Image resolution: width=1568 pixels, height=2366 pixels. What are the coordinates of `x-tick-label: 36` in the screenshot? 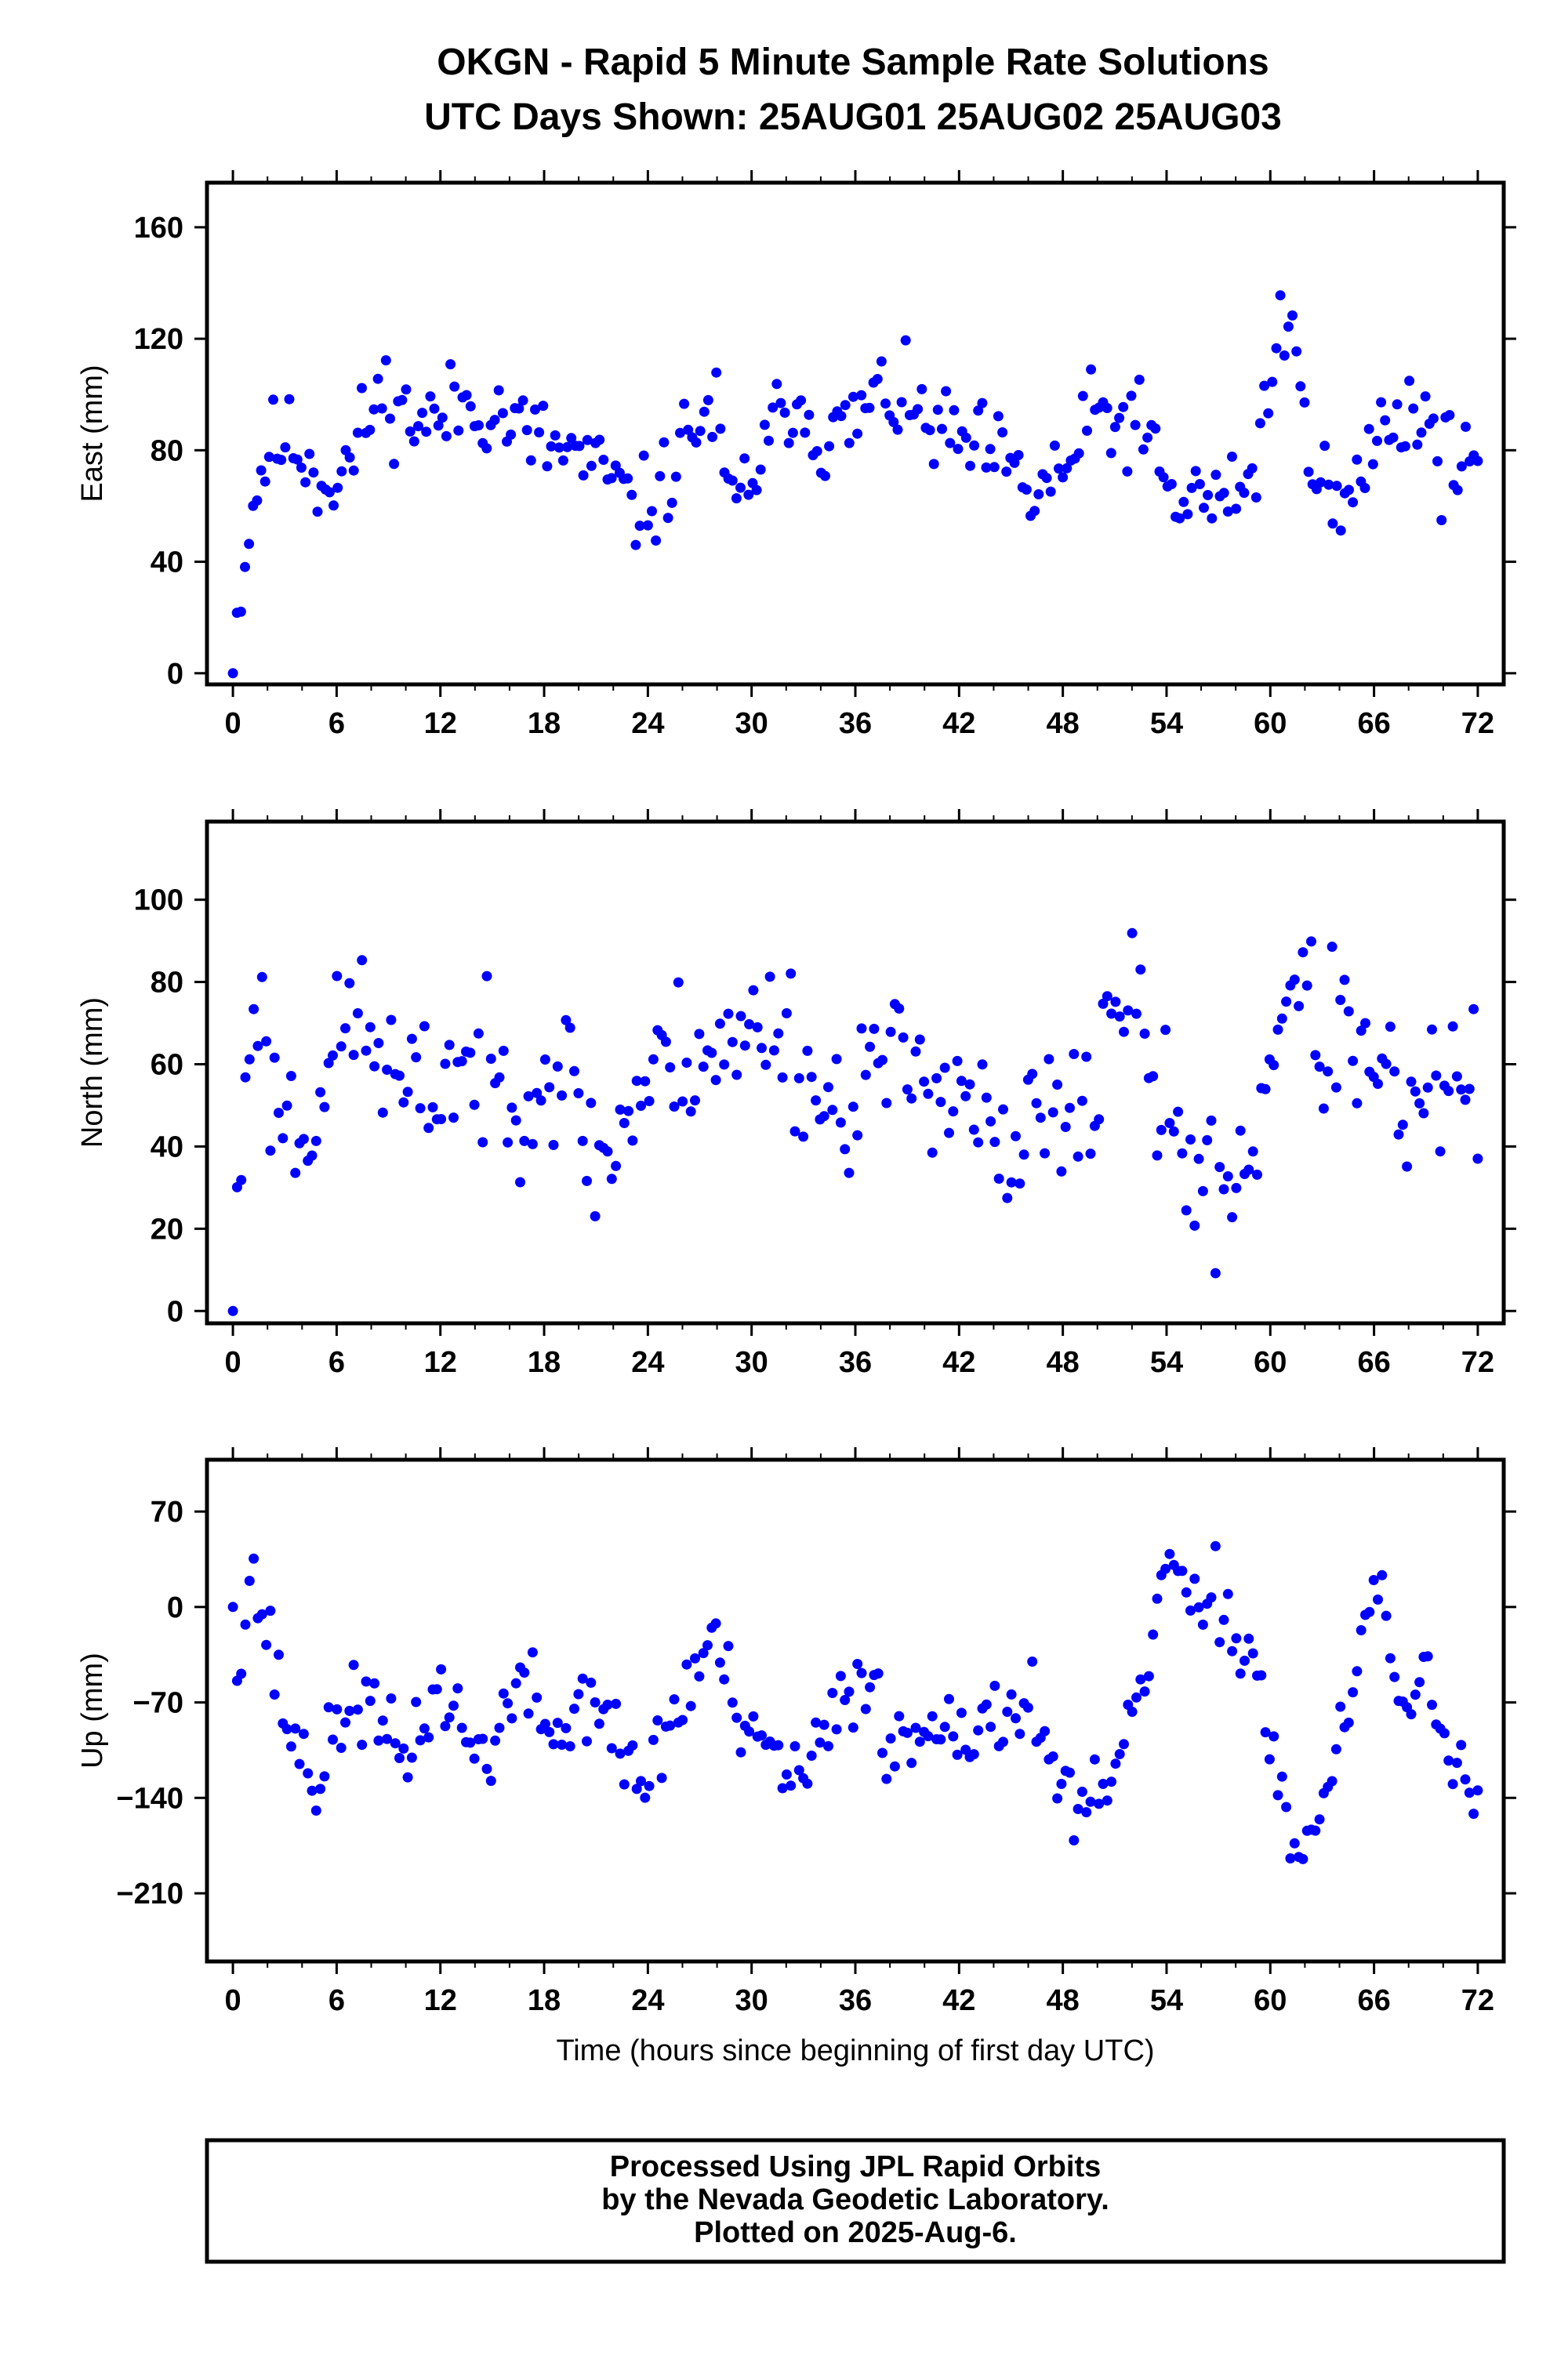 It's located at (855, 1362).